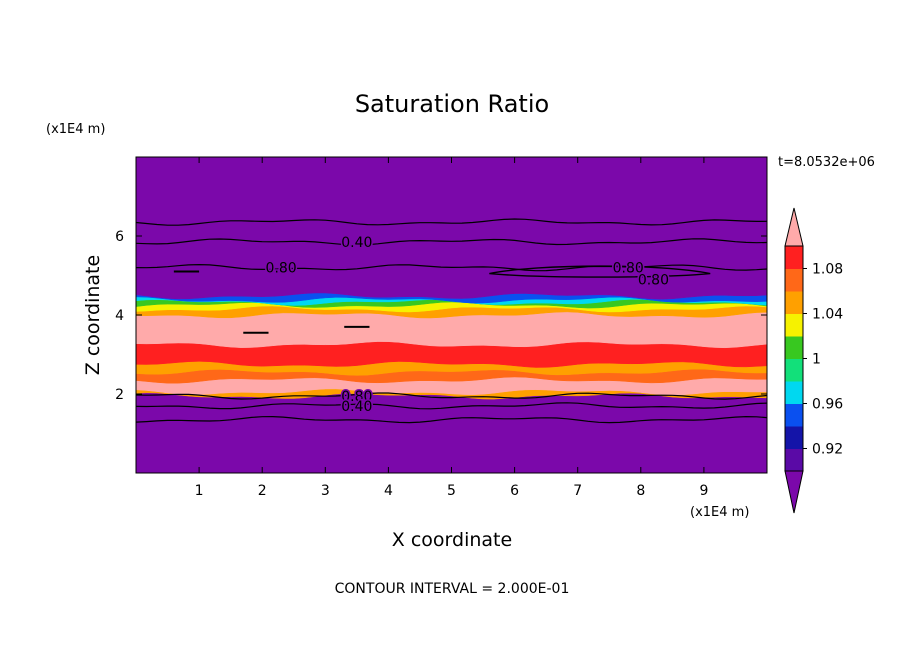  Describe the element at coordinates (794, 492) in the screenshot. I see `colorbar-under-arrow` at that location.